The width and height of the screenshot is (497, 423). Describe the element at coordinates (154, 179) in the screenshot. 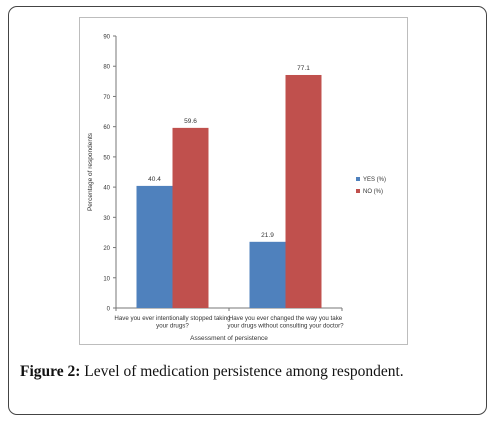

I see `data-label: 40.4` at that location.